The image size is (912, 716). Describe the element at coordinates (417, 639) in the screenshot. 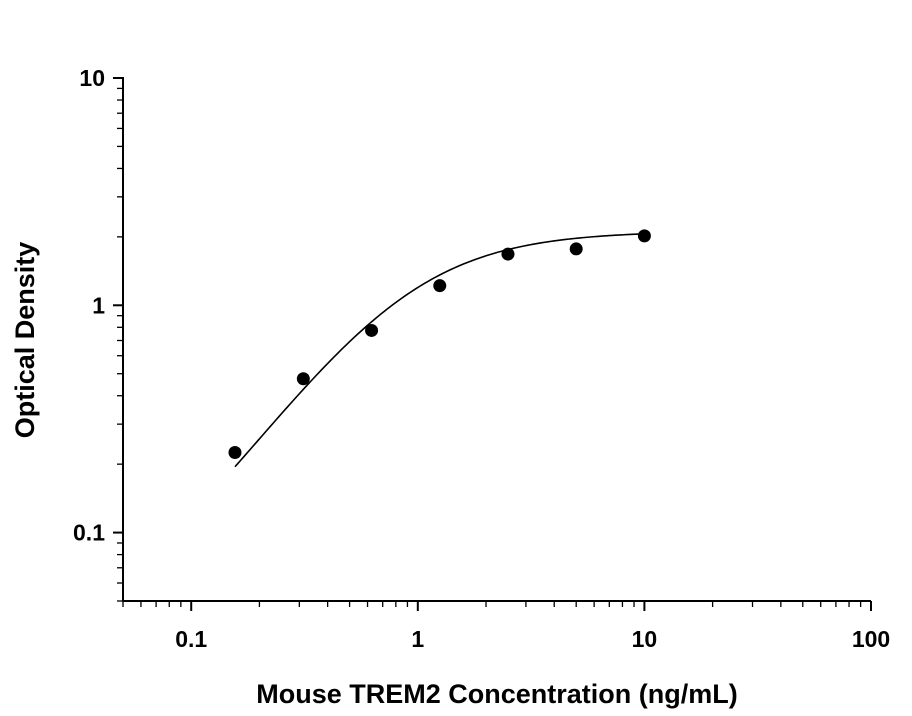

I see `x-tick-label: 1` at that location.